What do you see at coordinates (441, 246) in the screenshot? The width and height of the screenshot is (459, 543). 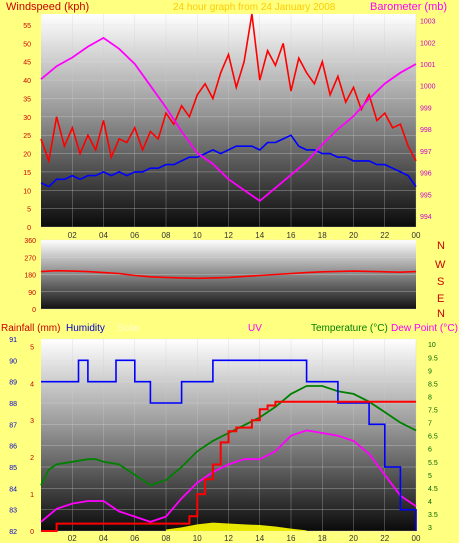 I see `compass-n-top: N` at bounding box center [441, 246].